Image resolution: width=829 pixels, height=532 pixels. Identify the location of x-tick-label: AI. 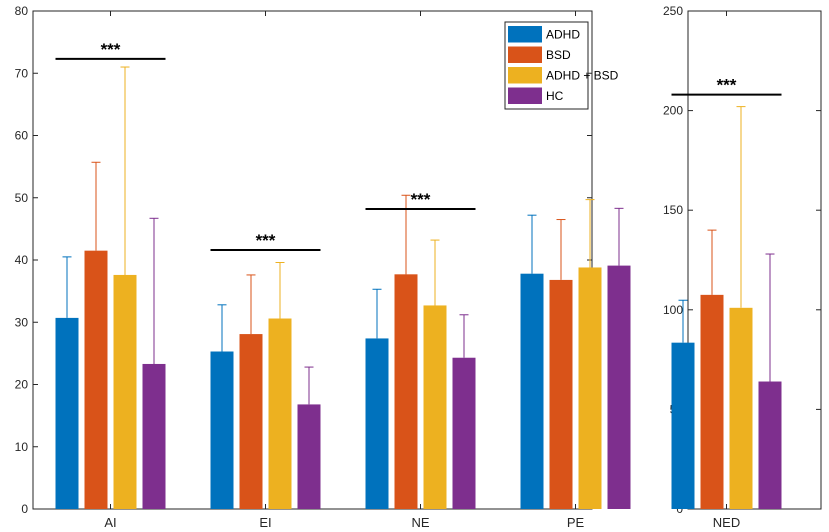
(110, 522).